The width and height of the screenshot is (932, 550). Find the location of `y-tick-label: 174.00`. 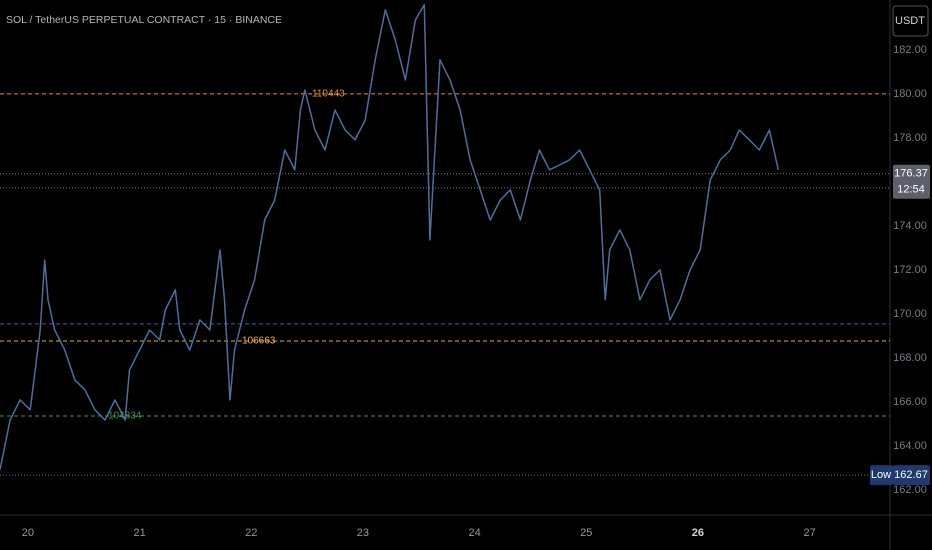

y-tick-label: 174.00 is located at coordinates (910, 226).